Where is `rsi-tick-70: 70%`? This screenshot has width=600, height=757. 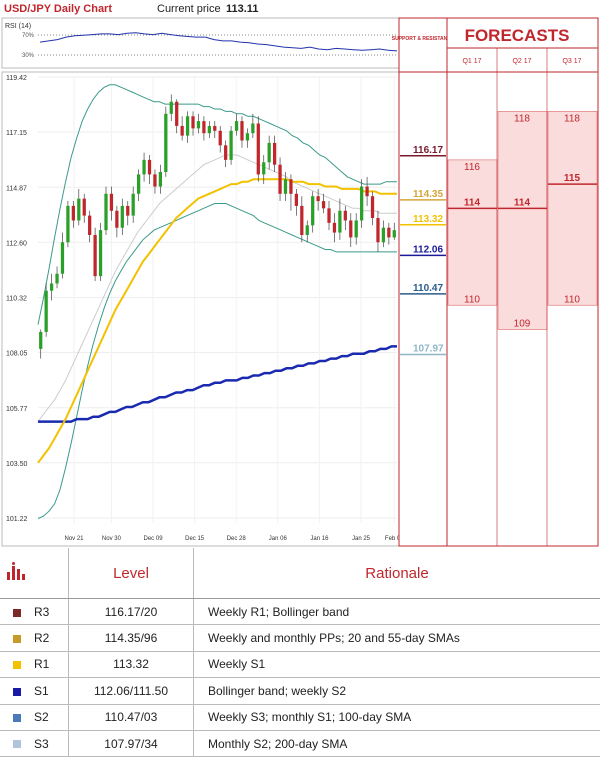
rsi-tick-70: 70% is located at coordinates (28, 36).